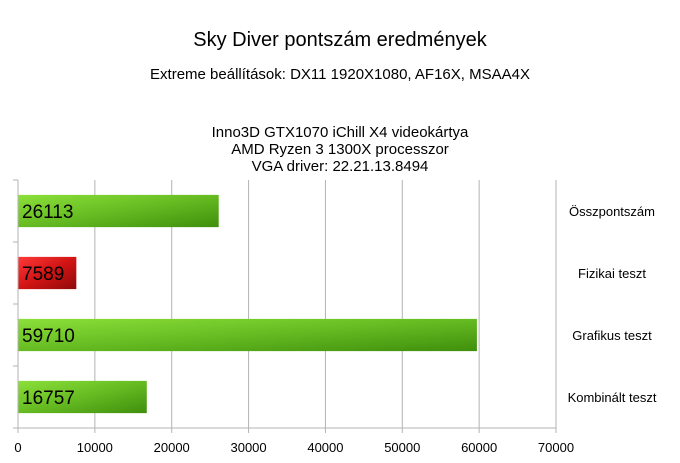  Describe the element at coordinates (48, 336) in the screenshot. I see `data-label: 59710` at that location.